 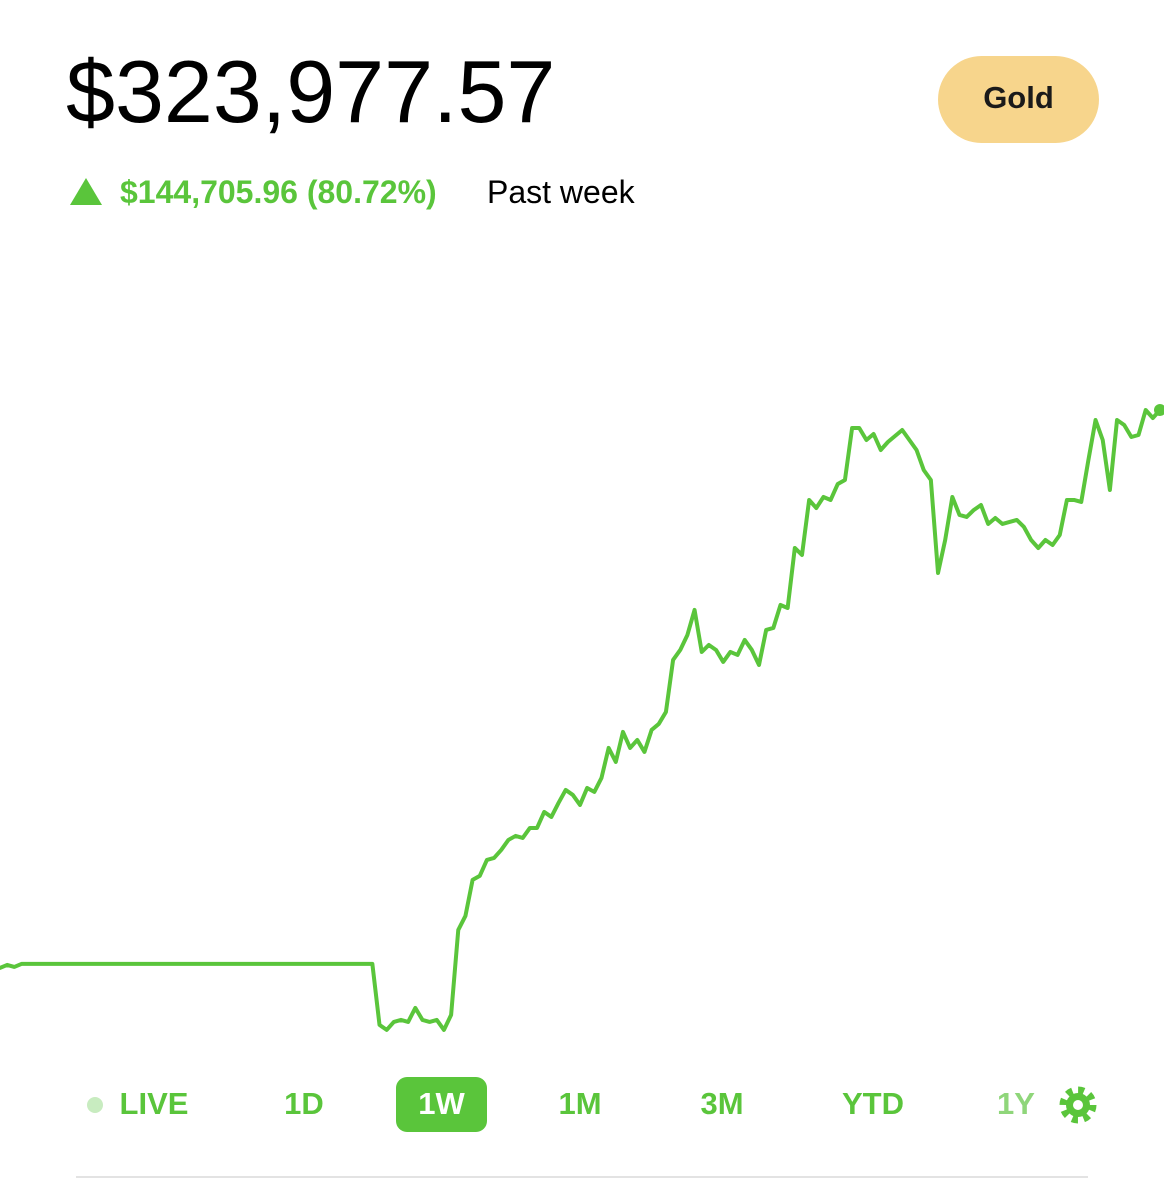 What do you see at coordinates (278, 192) in the screenshot?
I see `change: $144,705.96 (80.72%)` at bounding box center [278, 192].